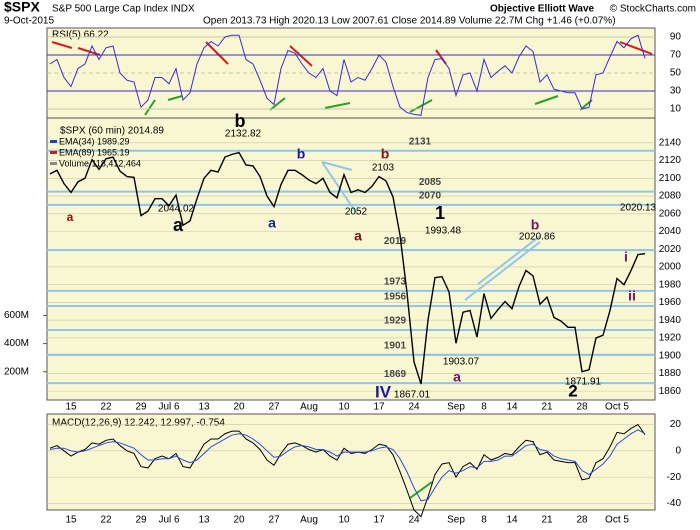 This screenshot has width=700, height=530. Describe the element at coordinates (169, 407) in the screenshot. I see `x-tick-label: Jul 6` at that location.